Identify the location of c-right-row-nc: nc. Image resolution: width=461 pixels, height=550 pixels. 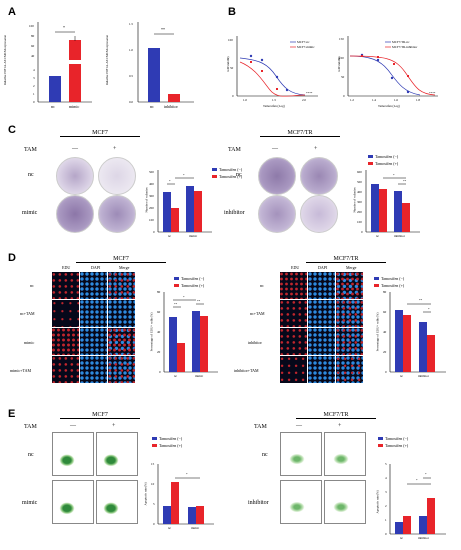
(239, 175).